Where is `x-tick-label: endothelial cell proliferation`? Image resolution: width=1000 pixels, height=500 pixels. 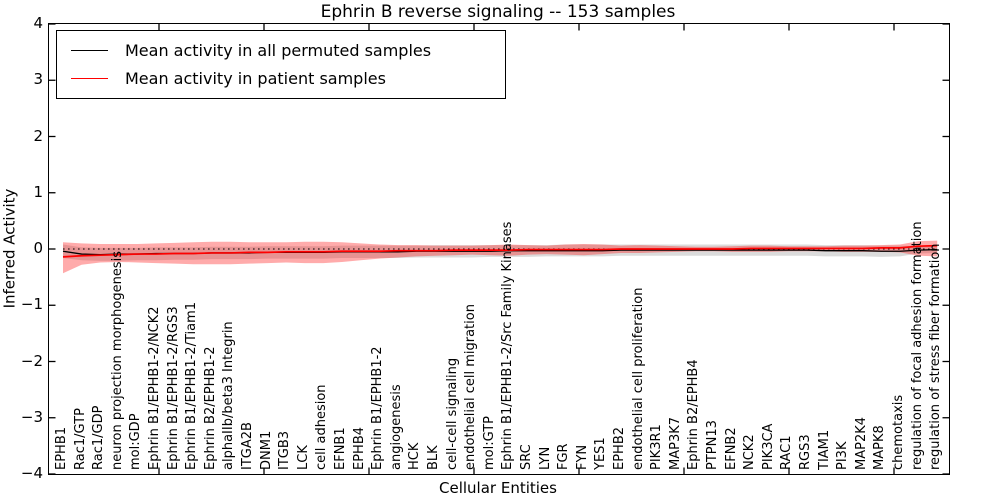 x-tick-label: endothelial cell proliferation is located at coordinates (638, 379).